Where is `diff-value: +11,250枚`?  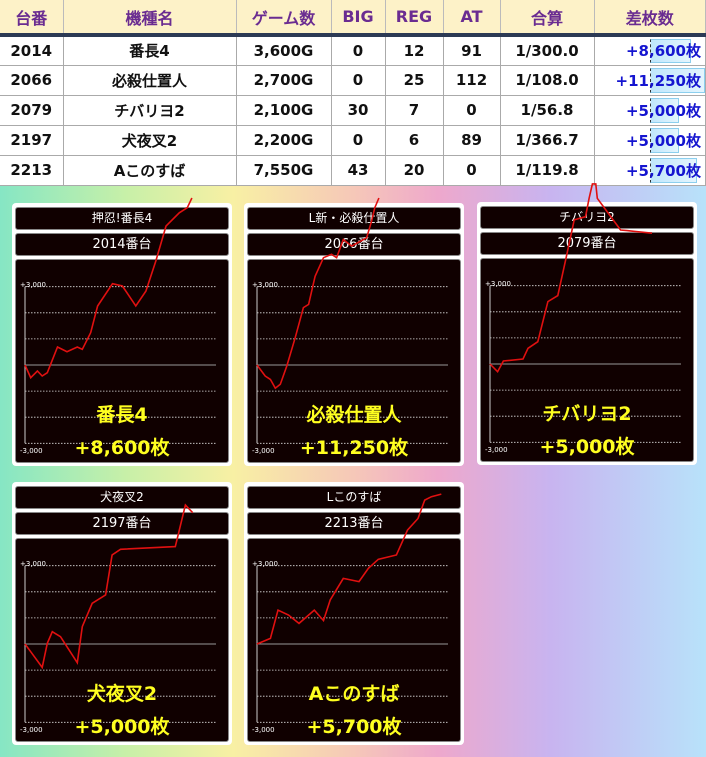
diff-value: +11,250枚 is located at coordinates (658, 80).